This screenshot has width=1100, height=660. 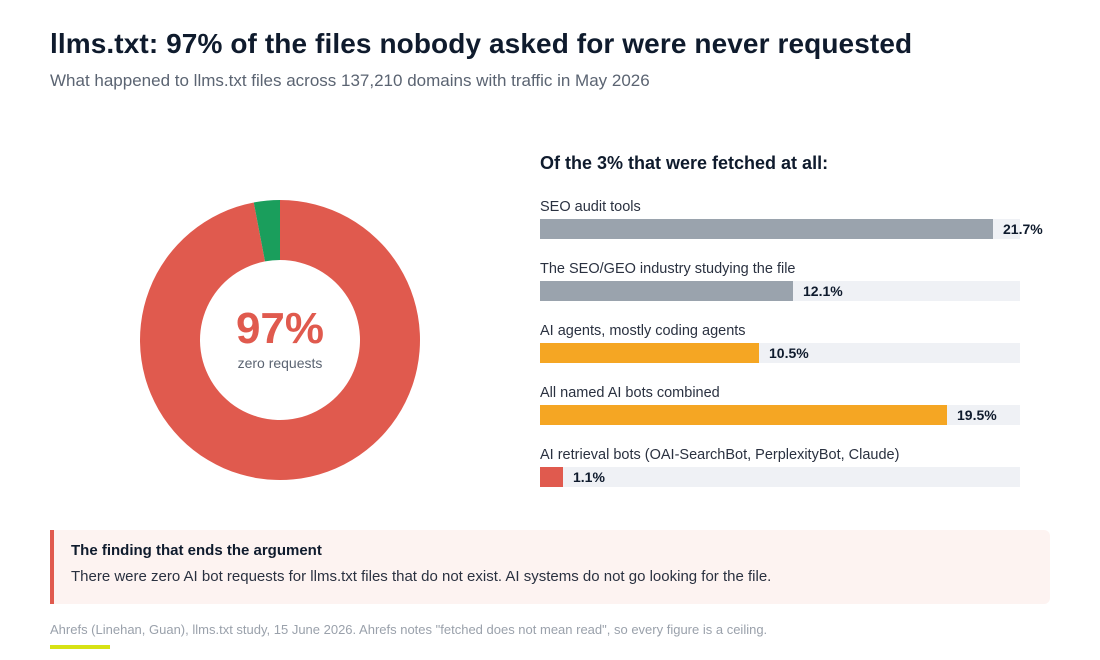 I want to click on bar-value-label: 21.7%, so click(x=1023, y=229).